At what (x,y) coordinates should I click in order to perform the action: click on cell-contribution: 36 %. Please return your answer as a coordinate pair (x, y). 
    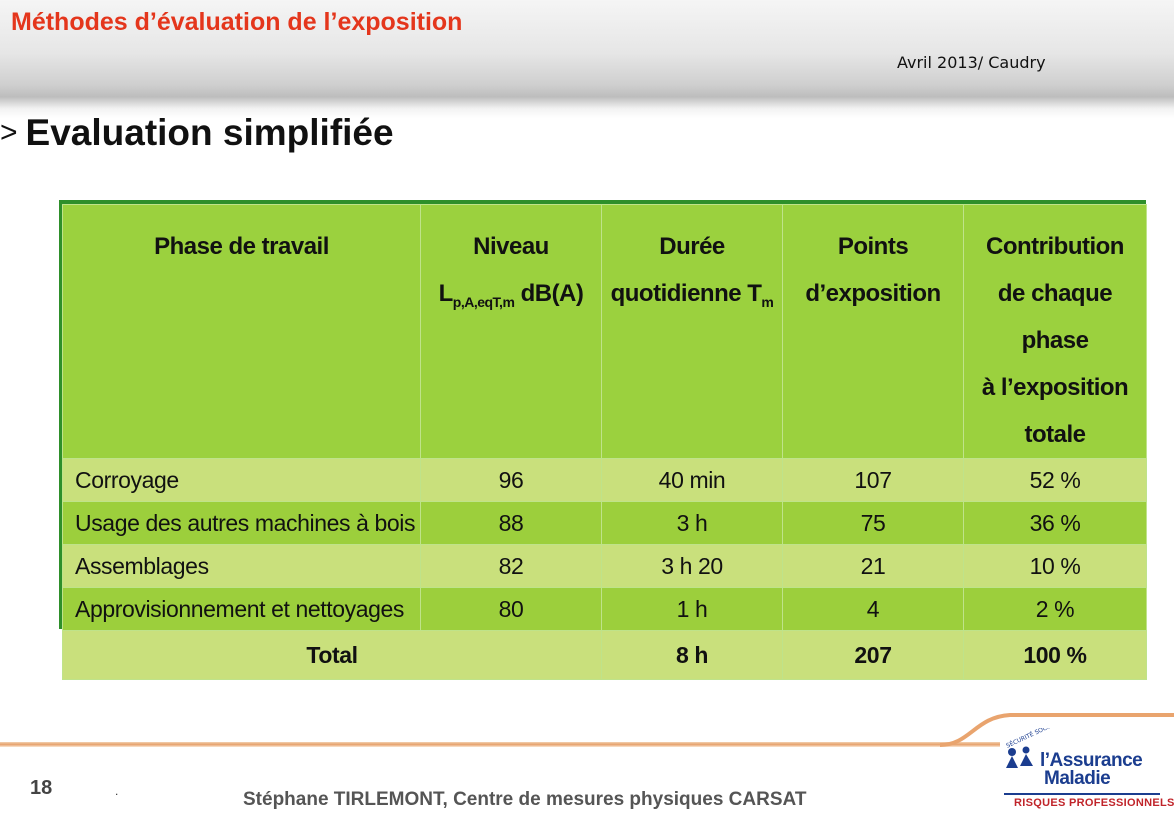
    Looking at the image, I should click on (1055, 523).